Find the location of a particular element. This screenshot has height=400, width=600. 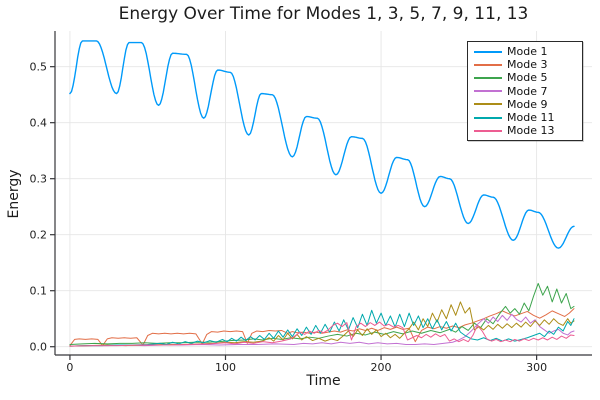

y-tick-label: 0.4 is located at coordinates (39, 122).